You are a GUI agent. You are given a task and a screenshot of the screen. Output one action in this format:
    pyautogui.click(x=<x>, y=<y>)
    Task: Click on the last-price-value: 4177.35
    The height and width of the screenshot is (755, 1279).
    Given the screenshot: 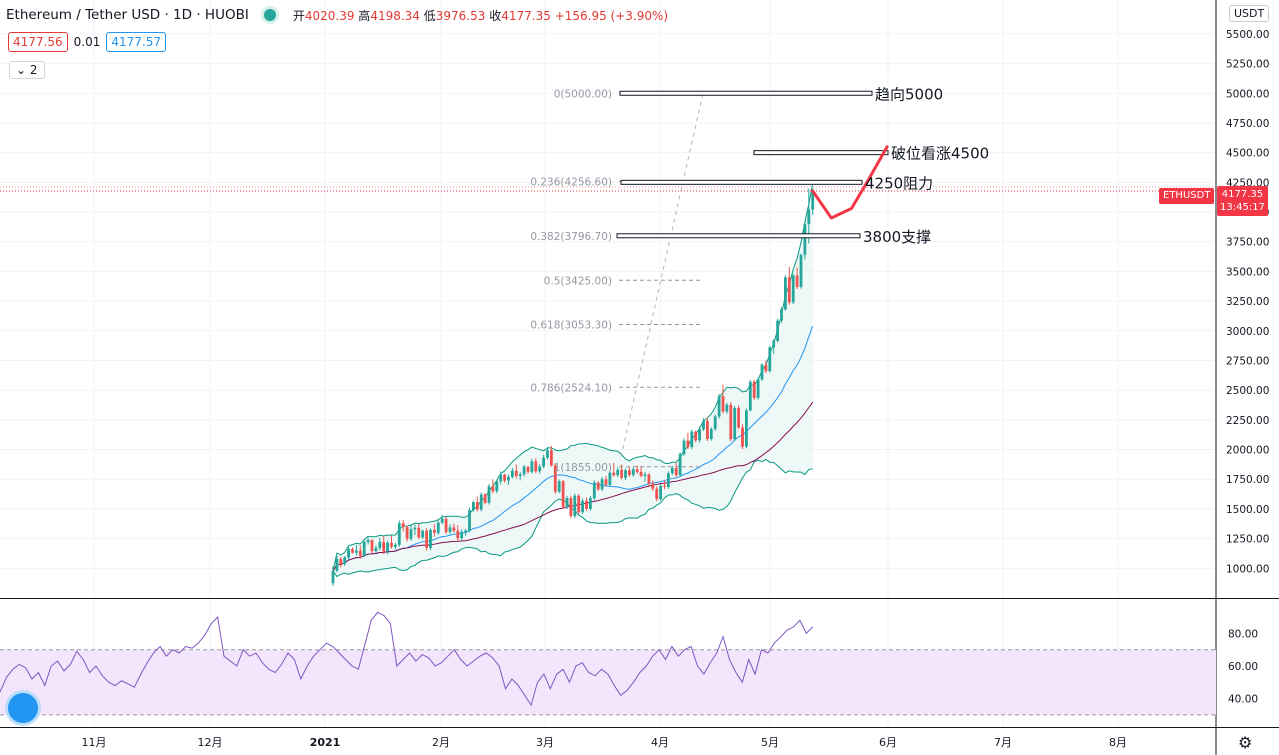 What is the action you would take?
    pyautogui.click(x=1242, y=194)
    